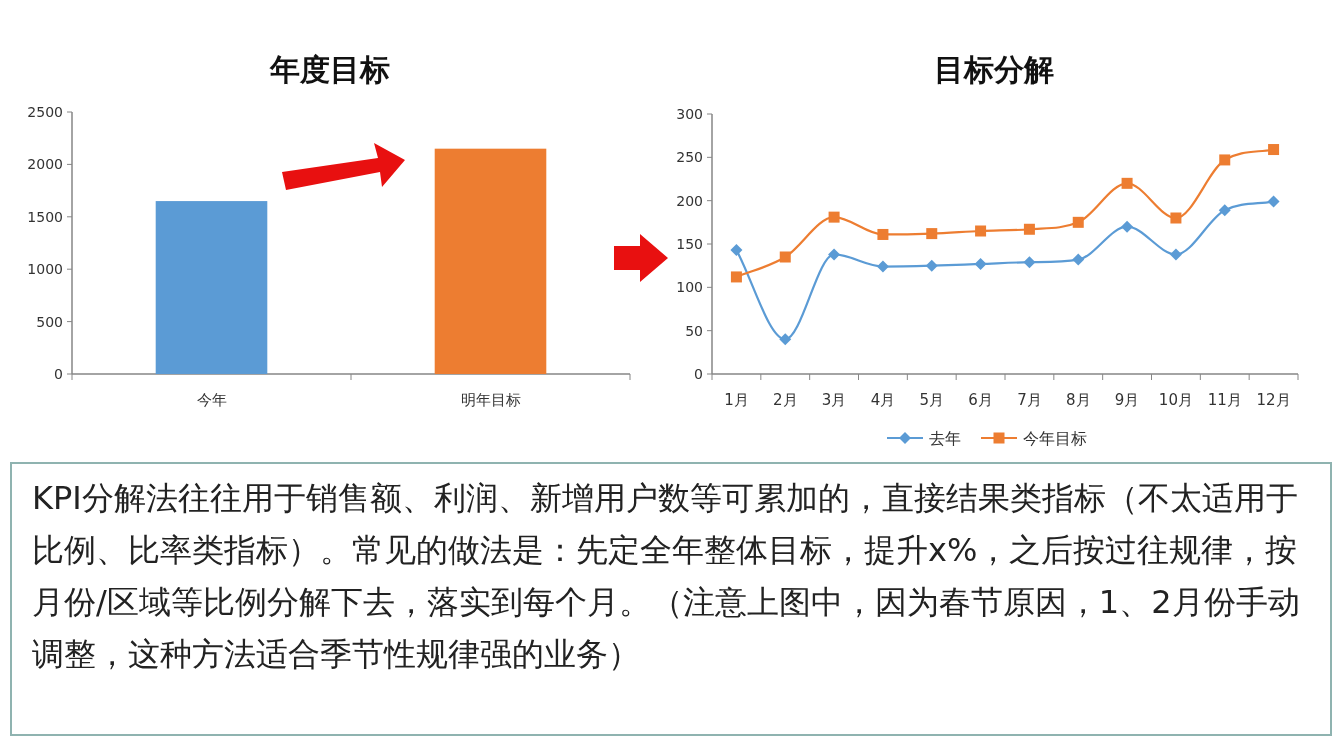 Image resolution: width=1340 pixels, height=744 pixels. What do you see at coordinates (689, 200) in the screenshot?
I see `y-tick-label: 200` at bounding box center [689, 200].